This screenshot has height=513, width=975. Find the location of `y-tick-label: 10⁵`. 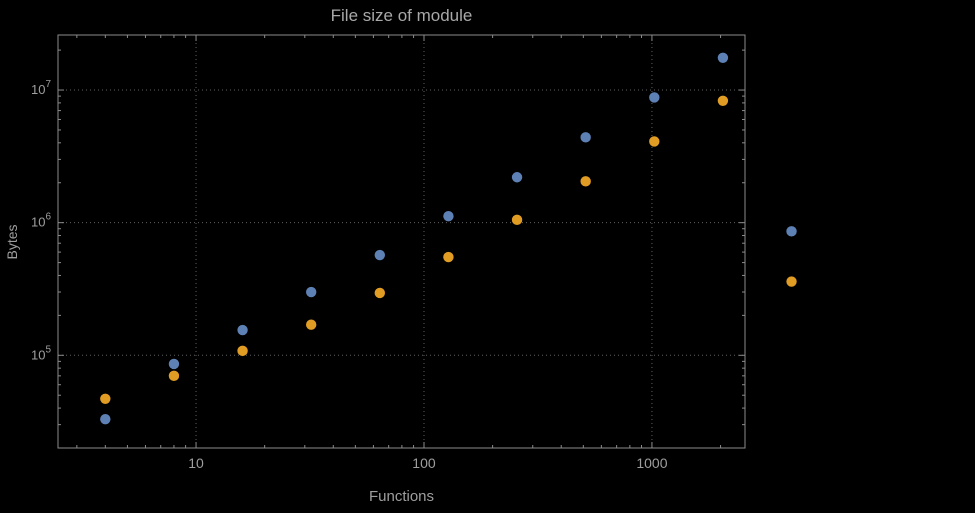

y-tick-label: 10⁵ is located at coordinates (41, 353).